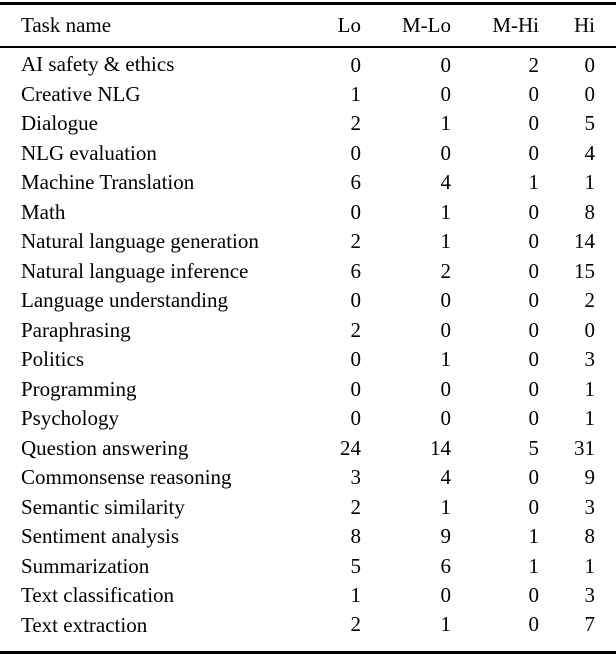 This screenshot has height=654, width=616. I want to click on table-row: NLG evaluation 0 0 0 4, so click(308, 154).